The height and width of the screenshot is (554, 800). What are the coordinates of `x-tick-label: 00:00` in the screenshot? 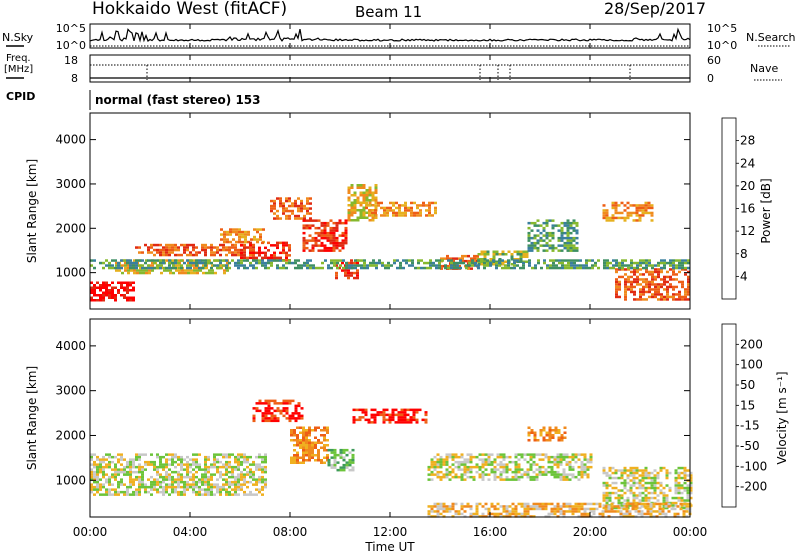 It's located at (90, 532).